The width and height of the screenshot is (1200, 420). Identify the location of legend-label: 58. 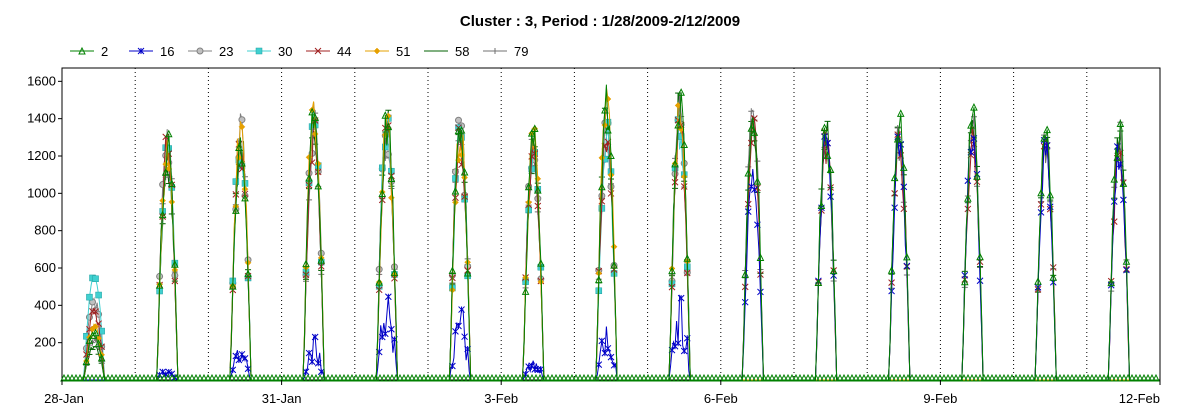
(462, 51).